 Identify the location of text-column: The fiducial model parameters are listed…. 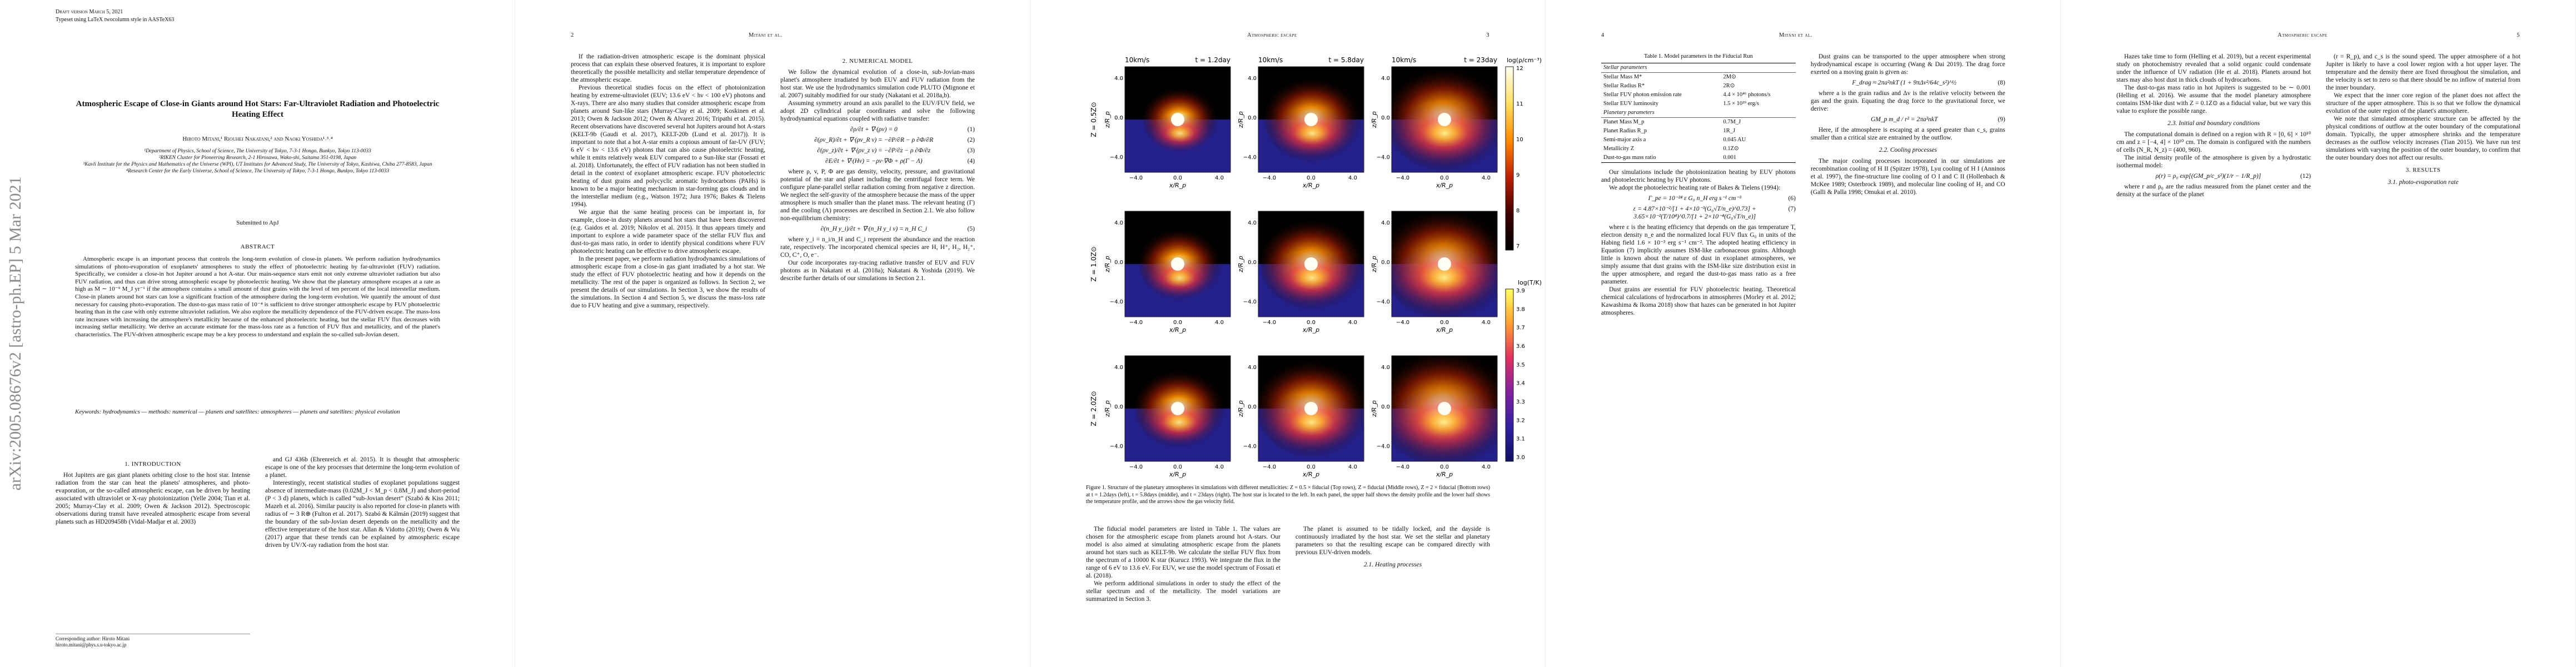
(1183, 587).